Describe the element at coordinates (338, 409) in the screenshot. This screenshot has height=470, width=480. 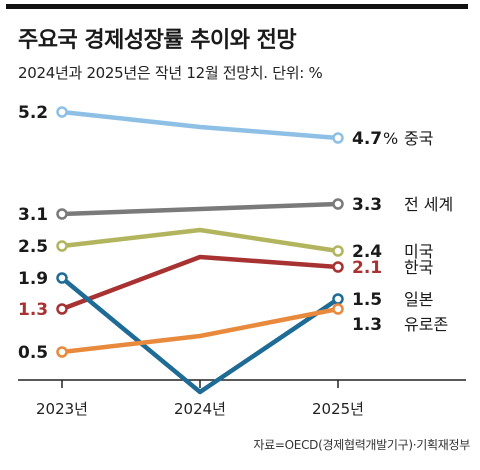
I see `x-tick-label: 2025년` at that location.